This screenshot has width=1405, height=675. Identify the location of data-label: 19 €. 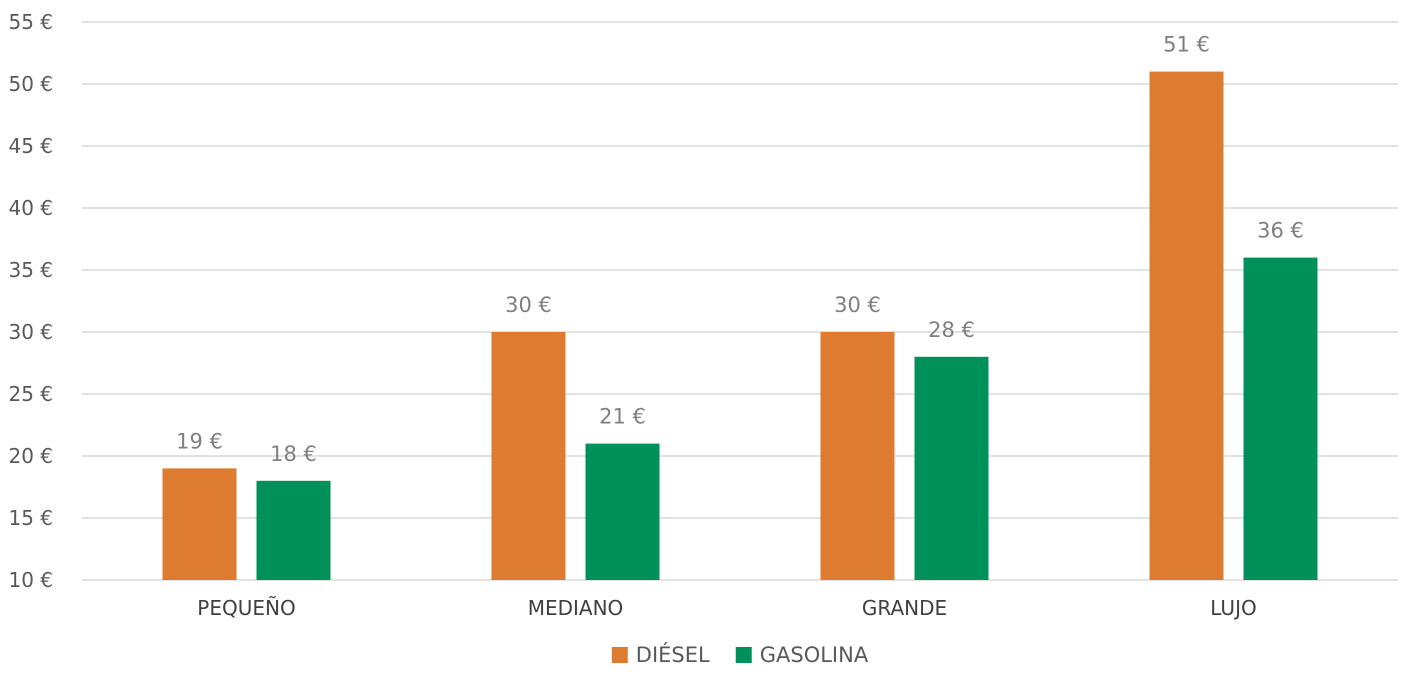
(199, 441).